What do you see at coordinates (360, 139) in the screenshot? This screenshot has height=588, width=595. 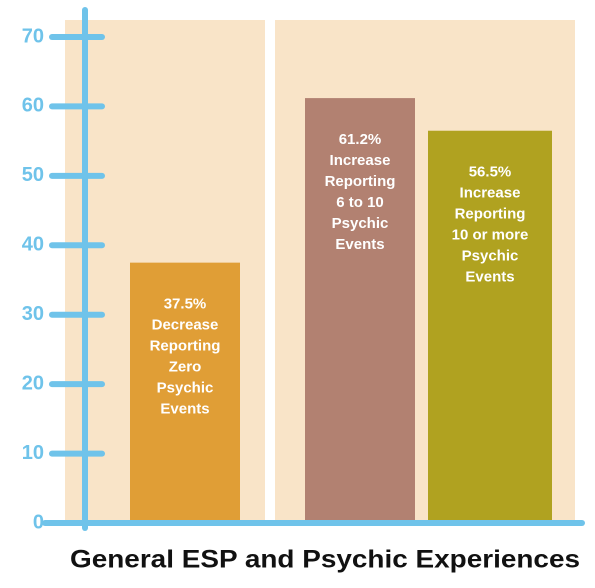 I see `data-label: 61.2%` at bounding box center [360, 139].